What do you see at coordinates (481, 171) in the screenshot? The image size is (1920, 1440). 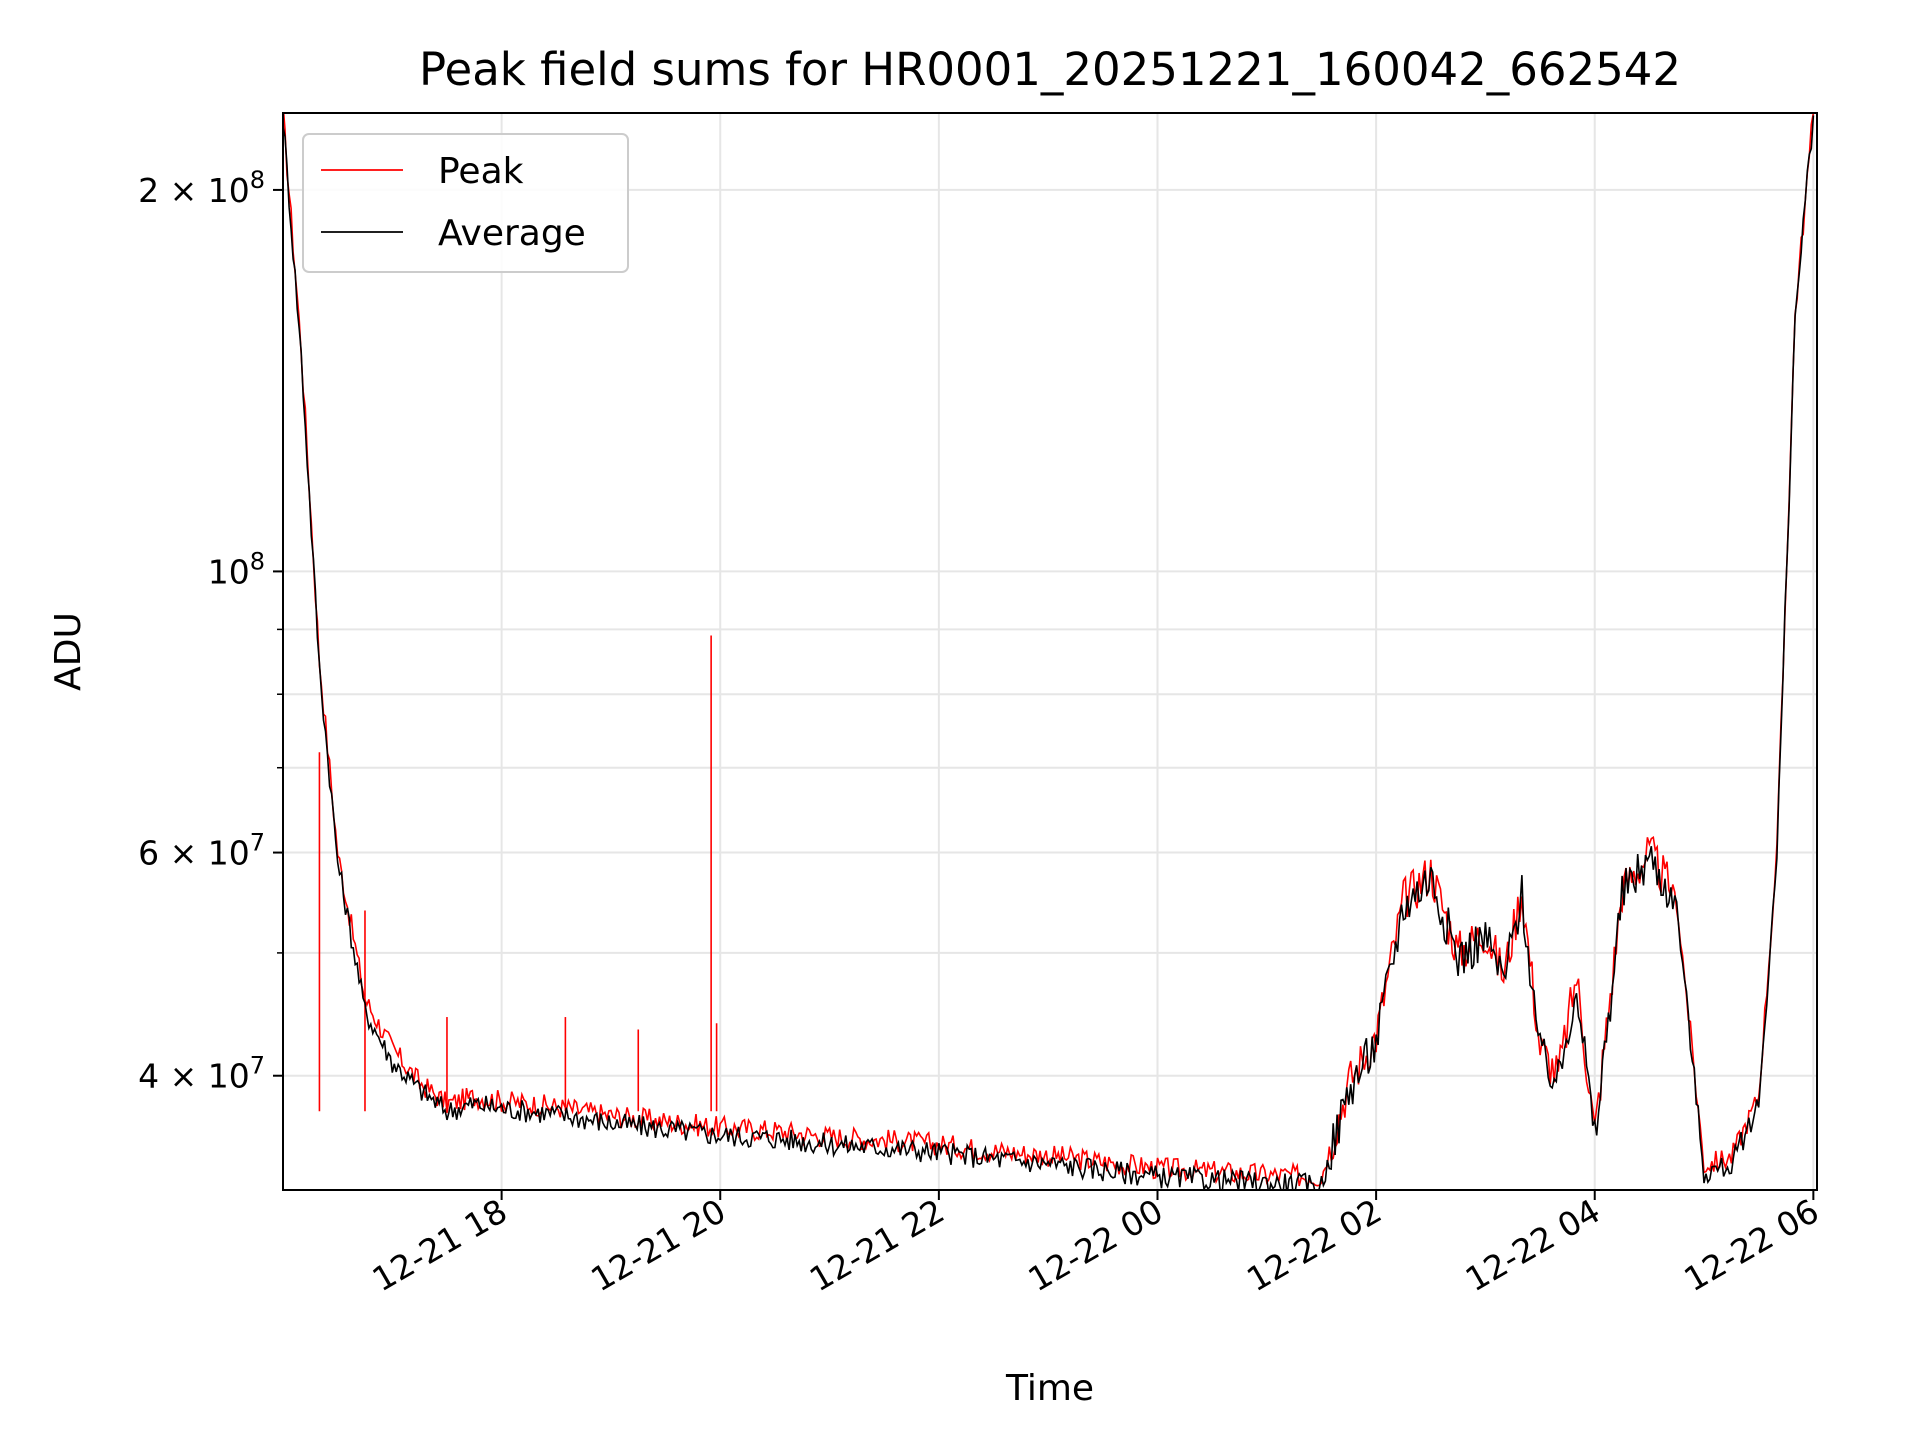 I see `legend-label-peak: Peak` at bounding box center [481, 171].